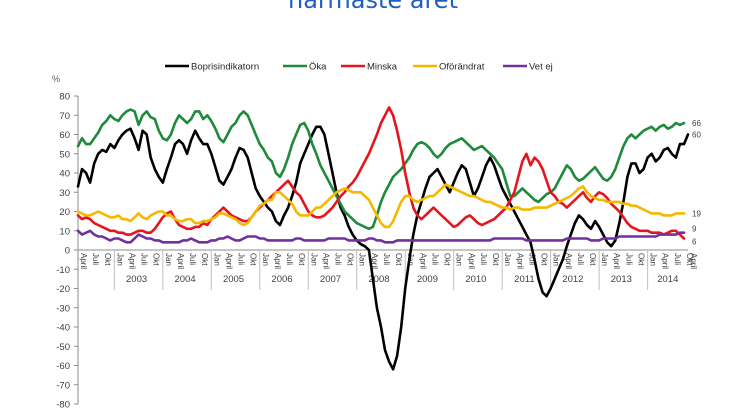 The image size is (746, 419). Describe the element at coordinates (56, 79) in the screenshot. I see `y-axis-unit: %` at that location.